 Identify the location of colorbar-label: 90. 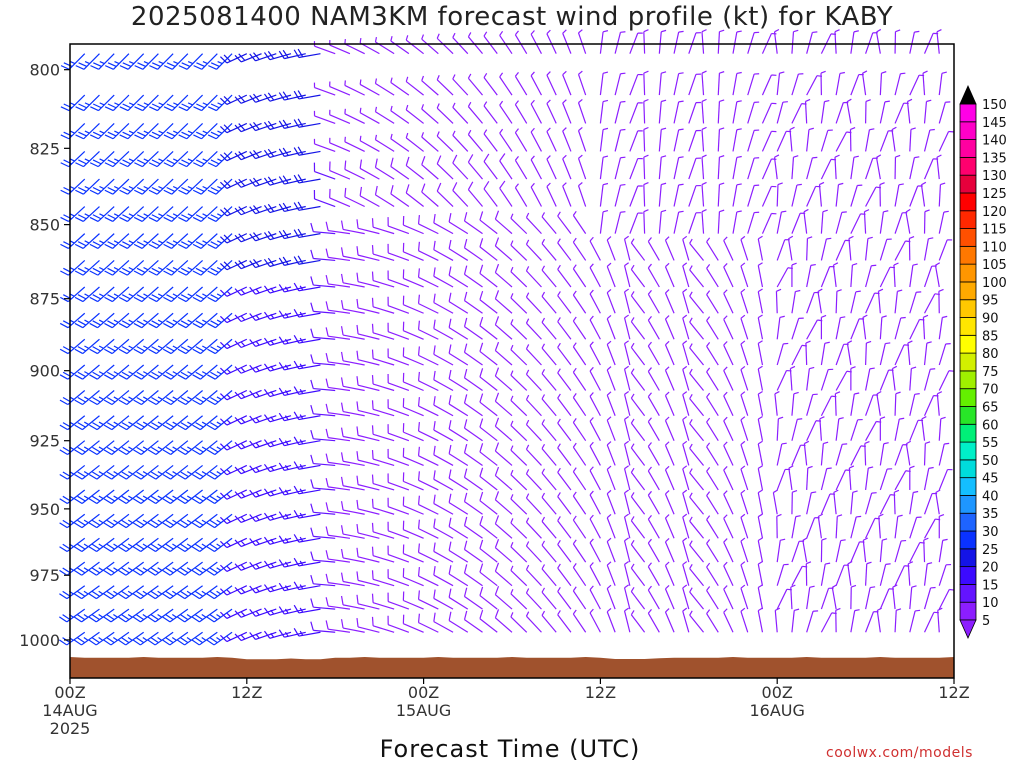
(990, 319).